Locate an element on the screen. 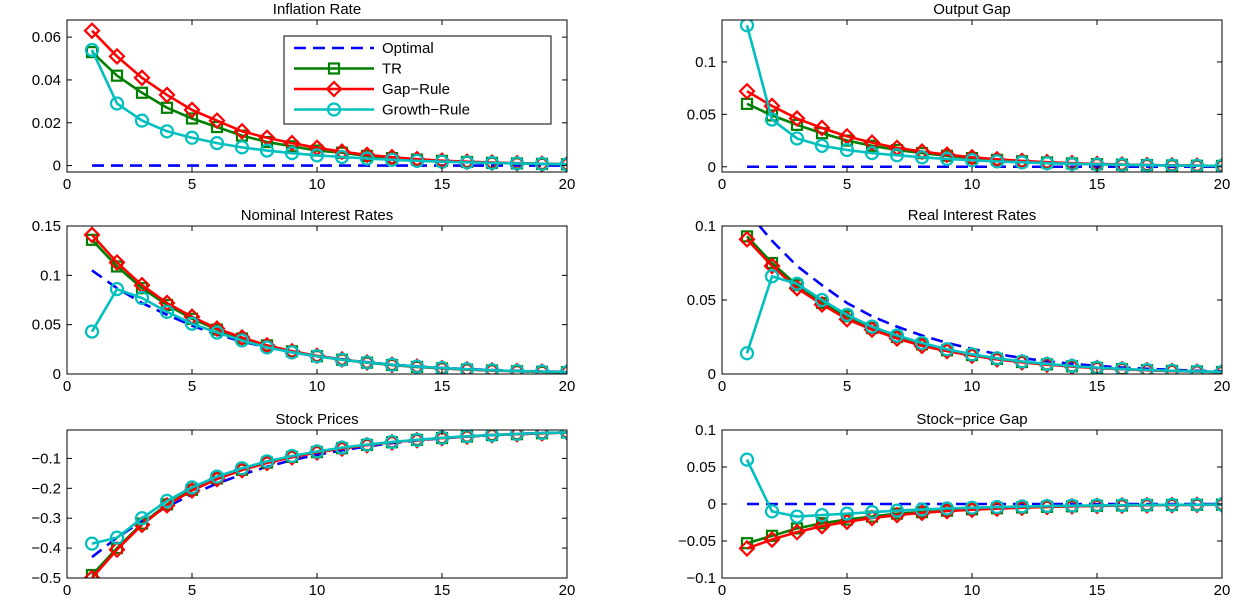  y-tick-label: −0.05 is located at coordinates (697, 541).